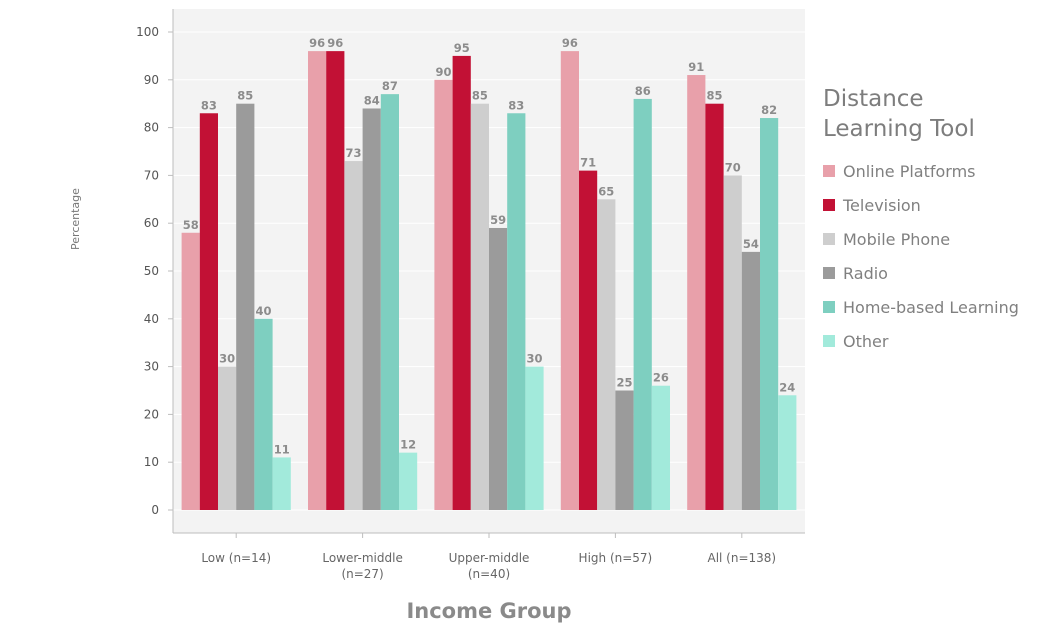 This screenshot has width=1038, height=626. What do you see at coordinates (769, 110) in the screenshot?
I see `bar-value-label: 82` at bounding box center [769, 110].